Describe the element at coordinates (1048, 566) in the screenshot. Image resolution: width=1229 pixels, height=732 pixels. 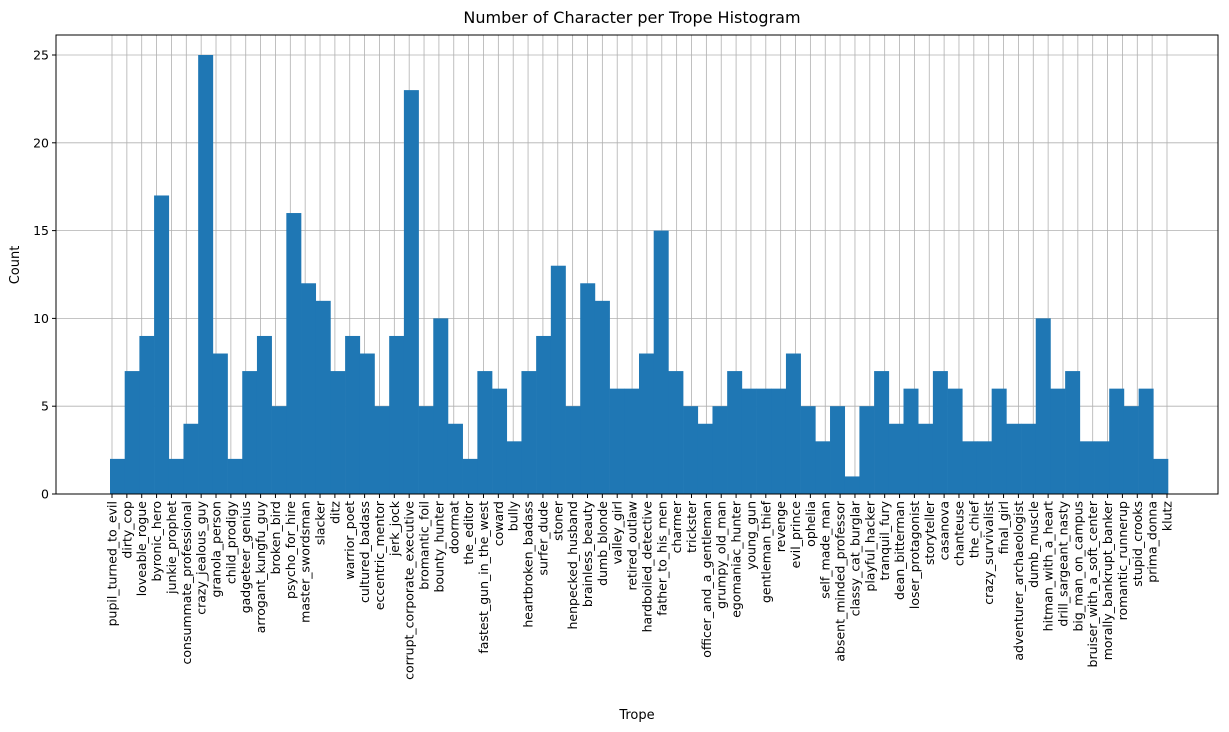
I see `x-tick-label: hitman_with_a_heart` at that location.